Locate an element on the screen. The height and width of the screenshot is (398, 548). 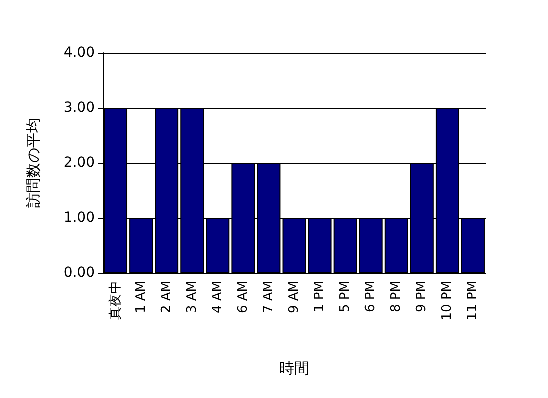
y-axis-title: 訪問数の平均 is located at coordinates (33, 163).